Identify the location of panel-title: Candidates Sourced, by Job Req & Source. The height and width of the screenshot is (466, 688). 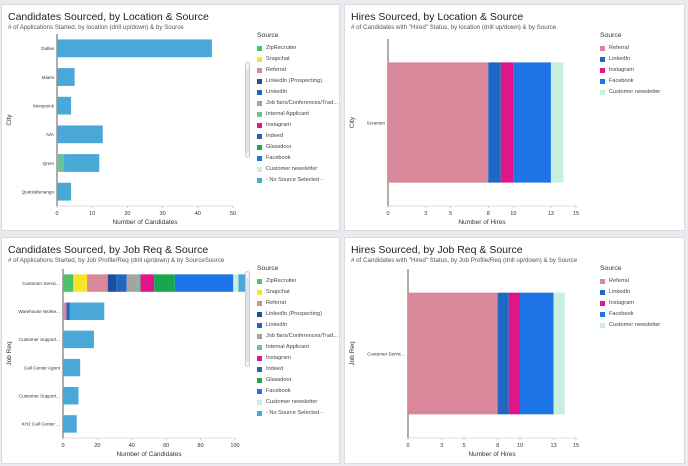
(108, 250).